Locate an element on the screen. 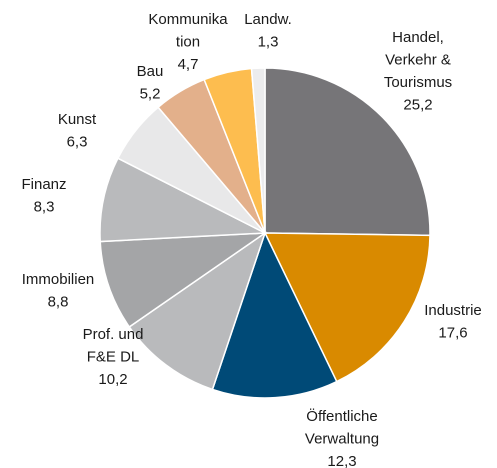  value-label: 4,7 is located at coordinates (188, 64).